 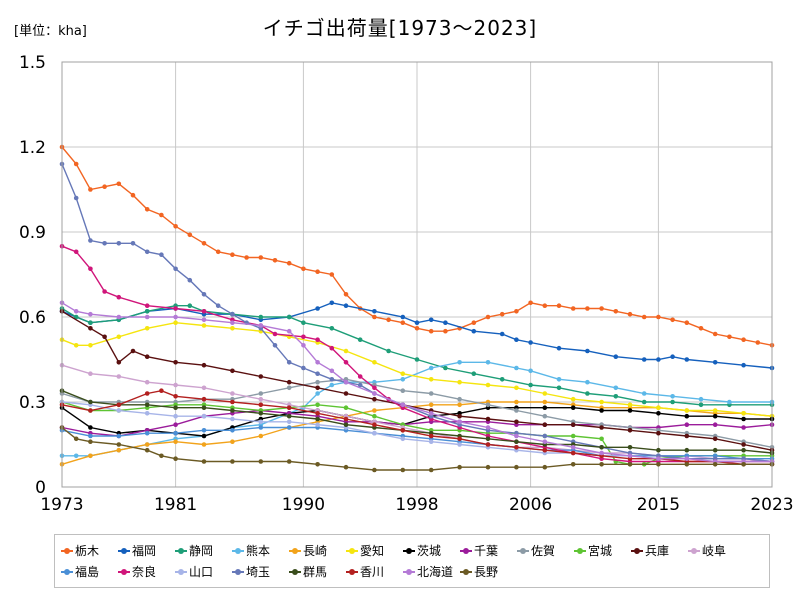 I want to click on legend-label: 山口, so click(x=201, y=572).